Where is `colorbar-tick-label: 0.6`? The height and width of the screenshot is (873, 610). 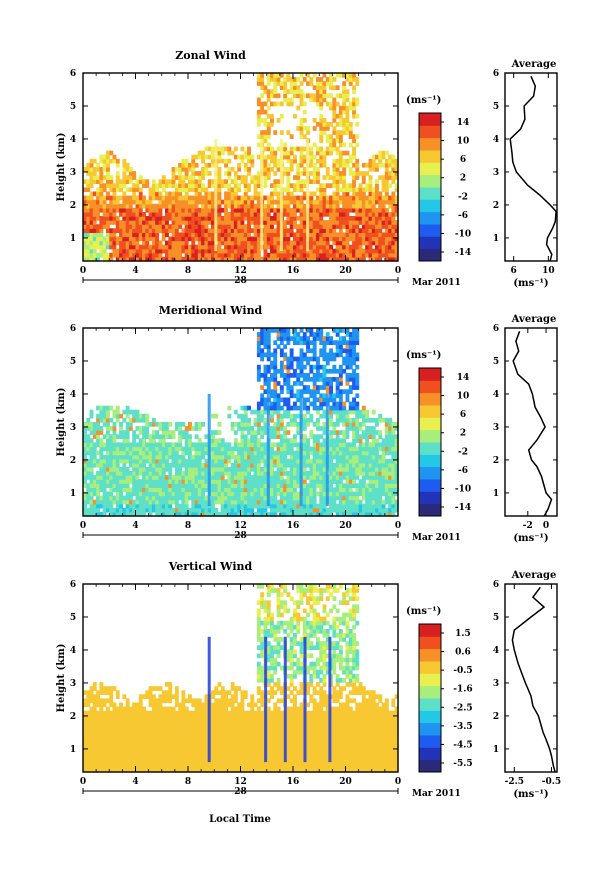 colorbar-tick-label: 0.6 is located at coordinates (463, 653).